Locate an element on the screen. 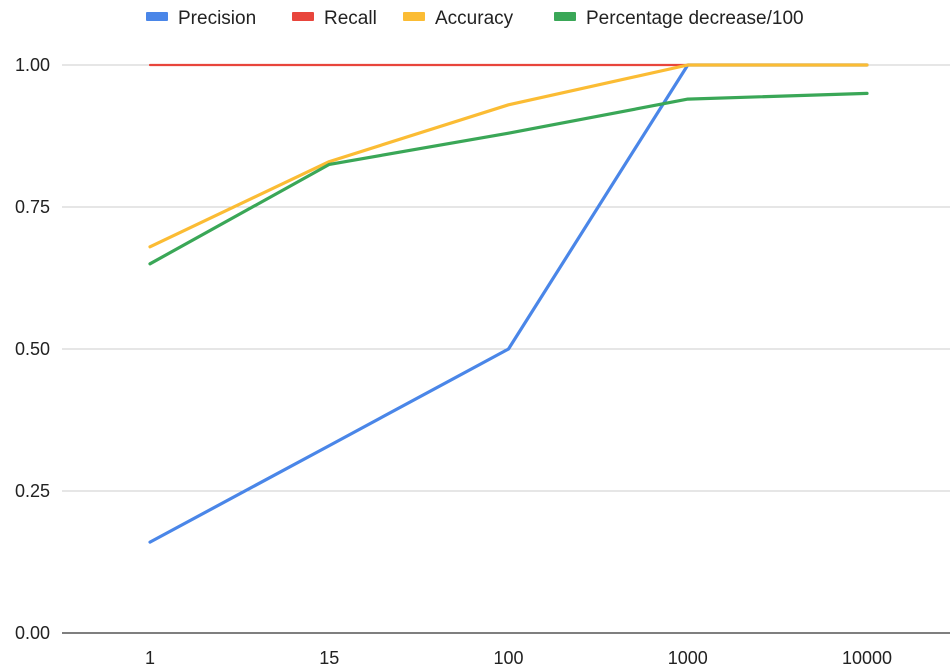 The height and width of the screenshot is (668, 950). legend-label: Precision is located at coordinates (217, 18).